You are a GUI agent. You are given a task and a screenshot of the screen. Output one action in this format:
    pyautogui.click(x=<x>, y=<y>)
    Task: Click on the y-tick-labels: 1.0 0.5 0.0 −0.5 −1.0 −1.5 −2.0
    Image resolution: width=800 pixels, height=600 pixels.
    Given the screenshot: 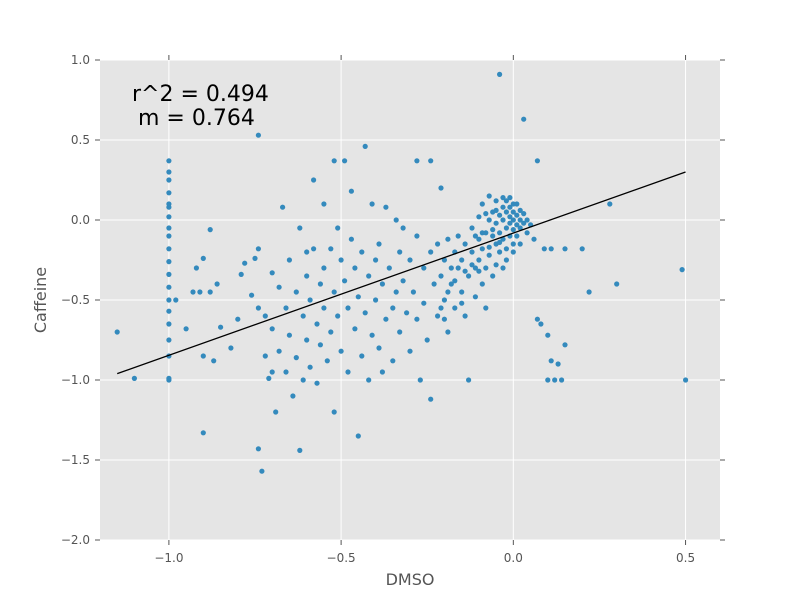 What is the action you would take?
    pyautogui.click(x=75, y=300)
    